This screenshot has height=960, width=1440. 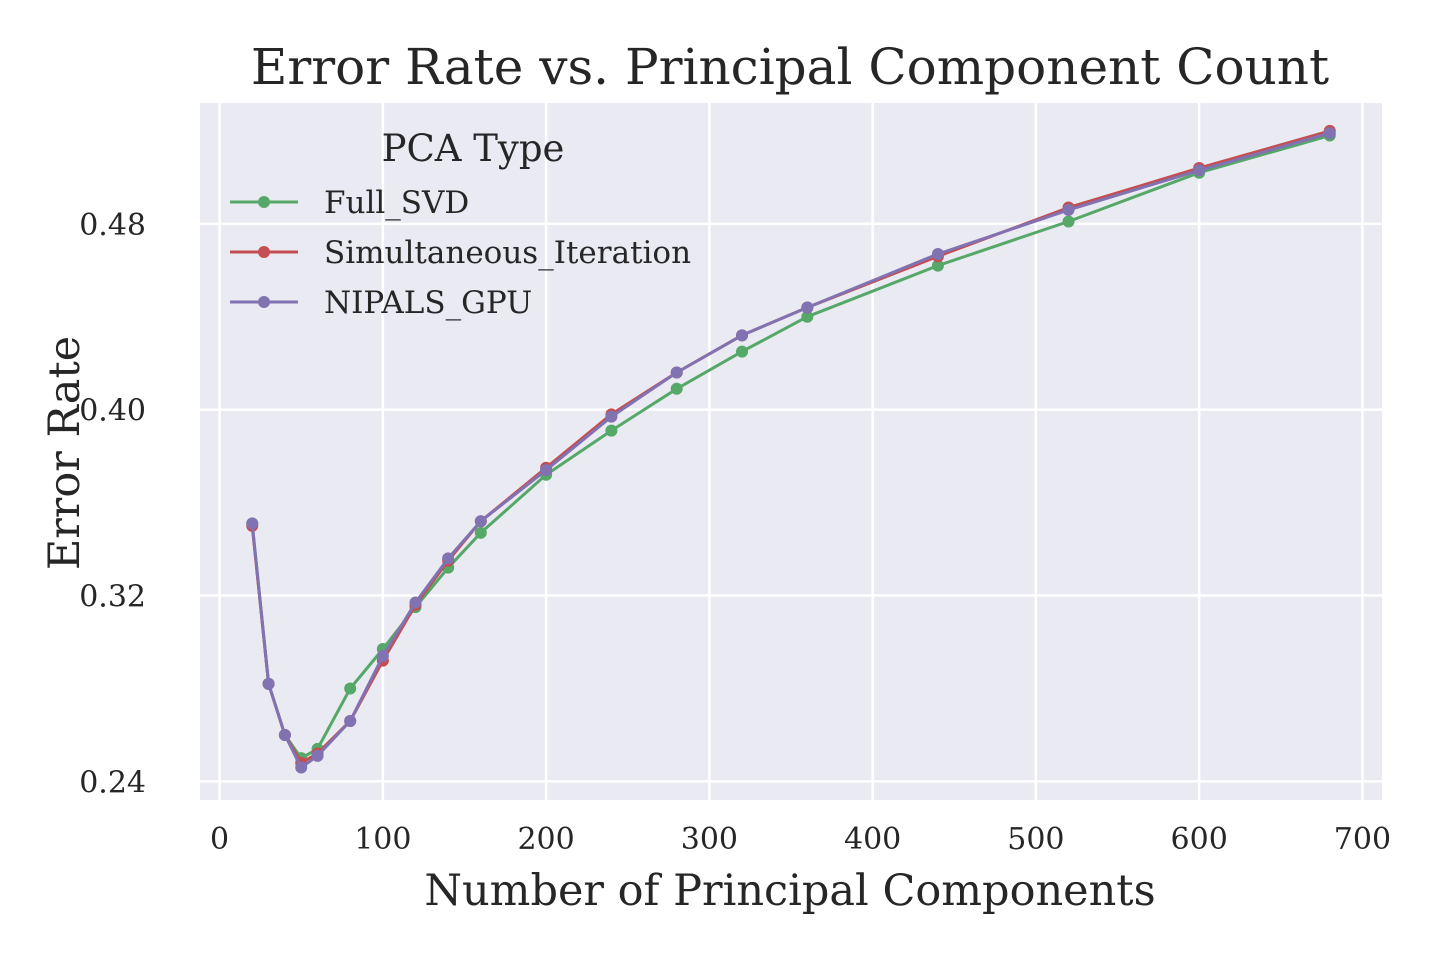 I want to click on x-tick-labels: 0 100 200 300 400 500 600 700, so click(x=800, y=839).